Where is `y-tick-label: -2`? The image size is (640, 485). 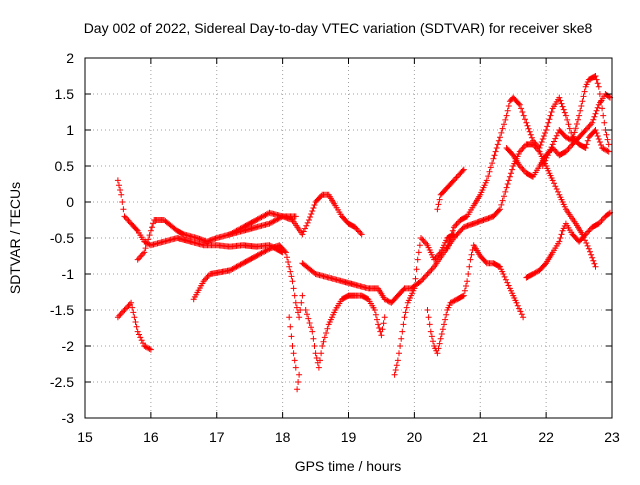
y-tick-label: -2 is located at coordinates (68, 346).